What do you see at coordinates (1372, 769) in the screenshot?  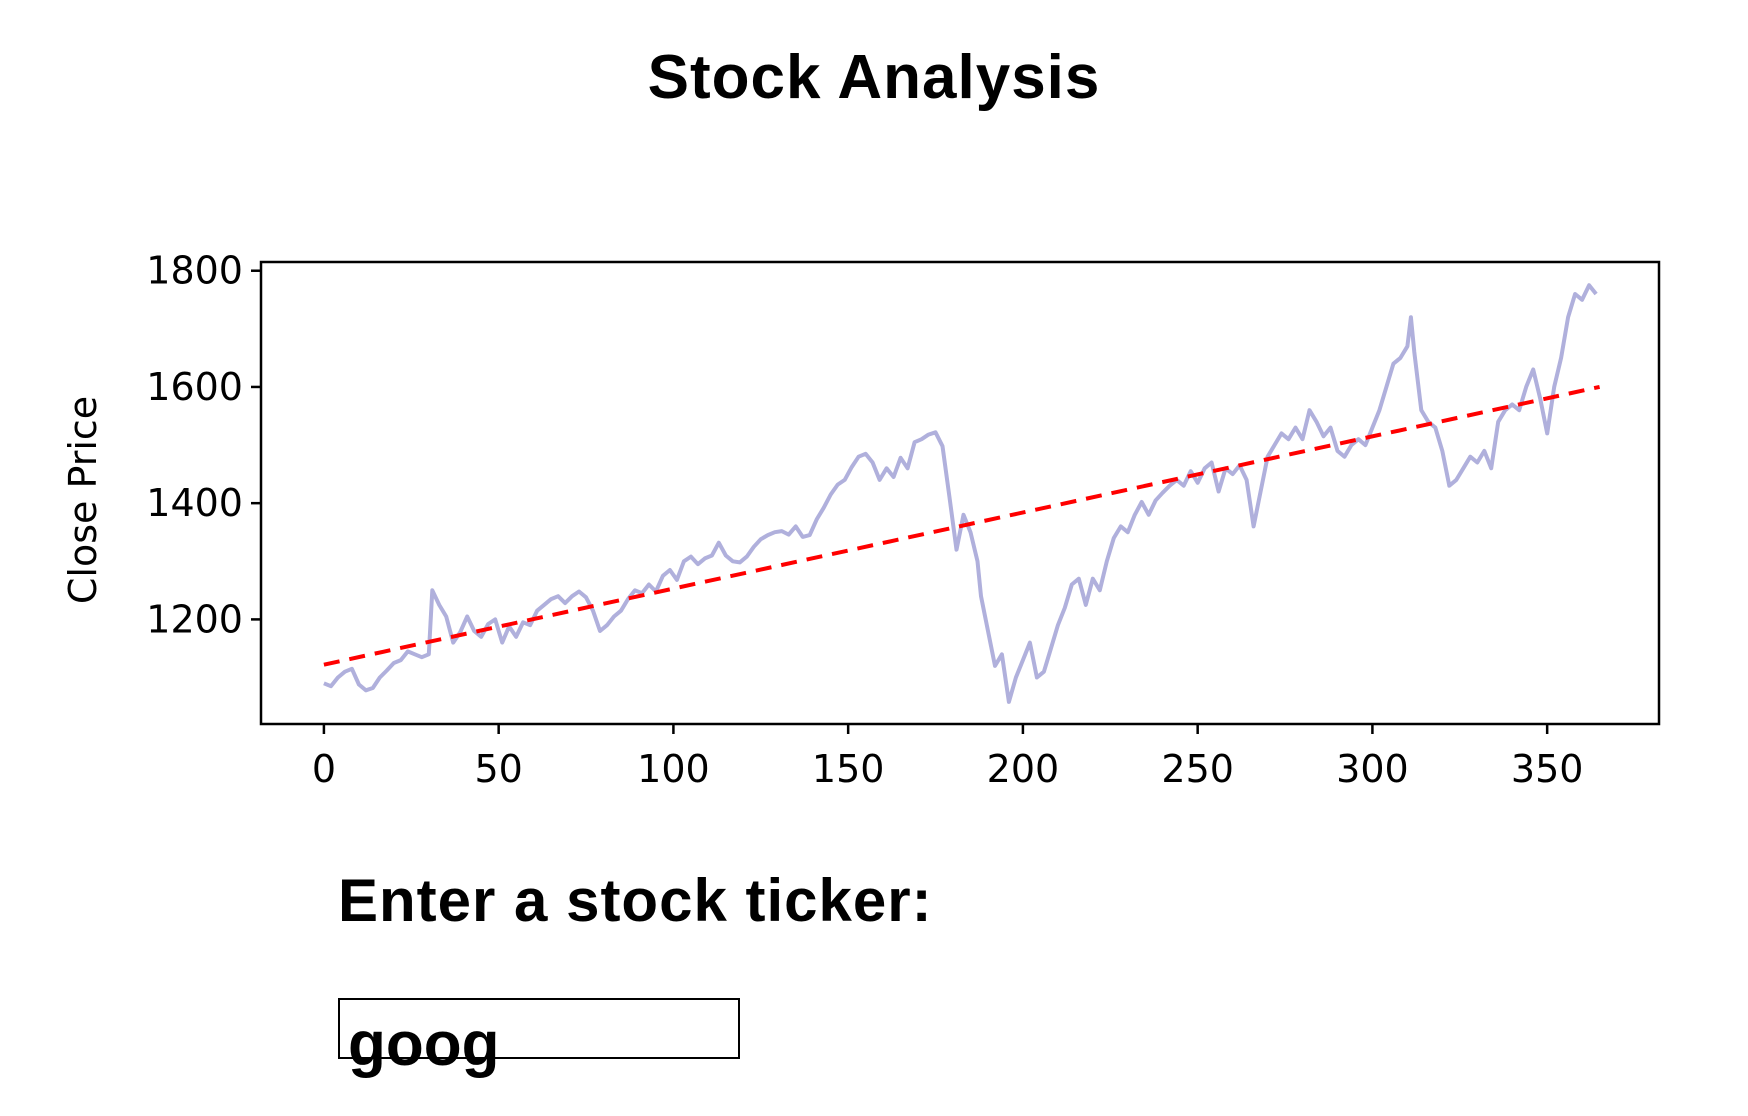 I see `x-tick-label: 300` at bounding box center [1372, 769].